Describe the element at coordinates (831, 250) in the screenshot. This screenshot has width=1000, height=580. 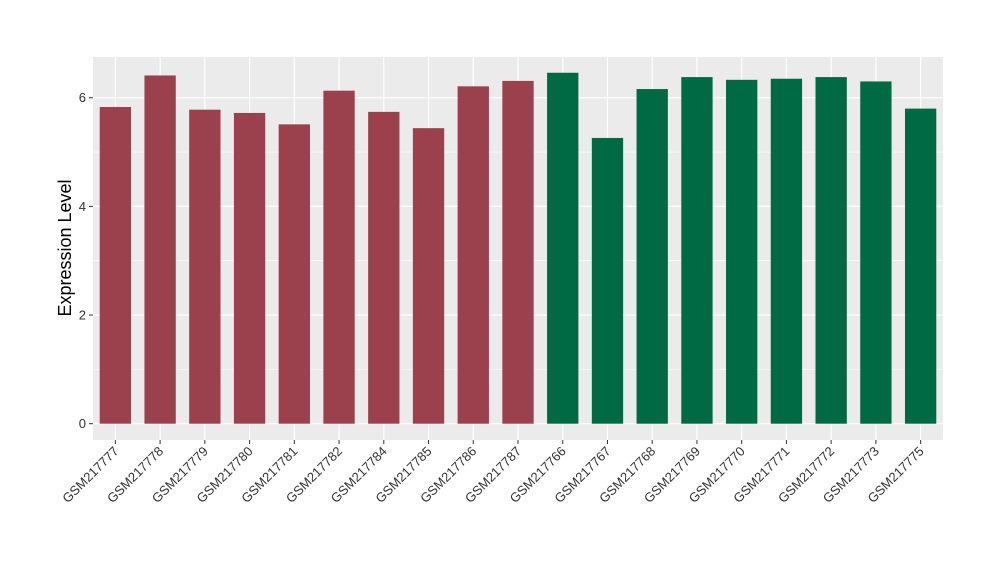
I see `bar-GSM217772` at that location.